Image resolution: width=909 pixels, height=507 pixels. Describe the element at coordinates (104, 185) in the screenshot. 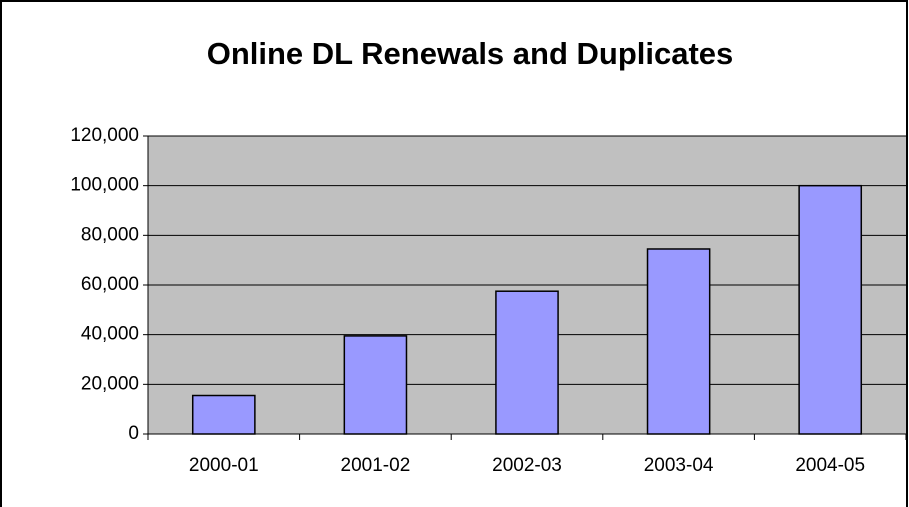

I see `y-tick-label: 100,000` at that location.